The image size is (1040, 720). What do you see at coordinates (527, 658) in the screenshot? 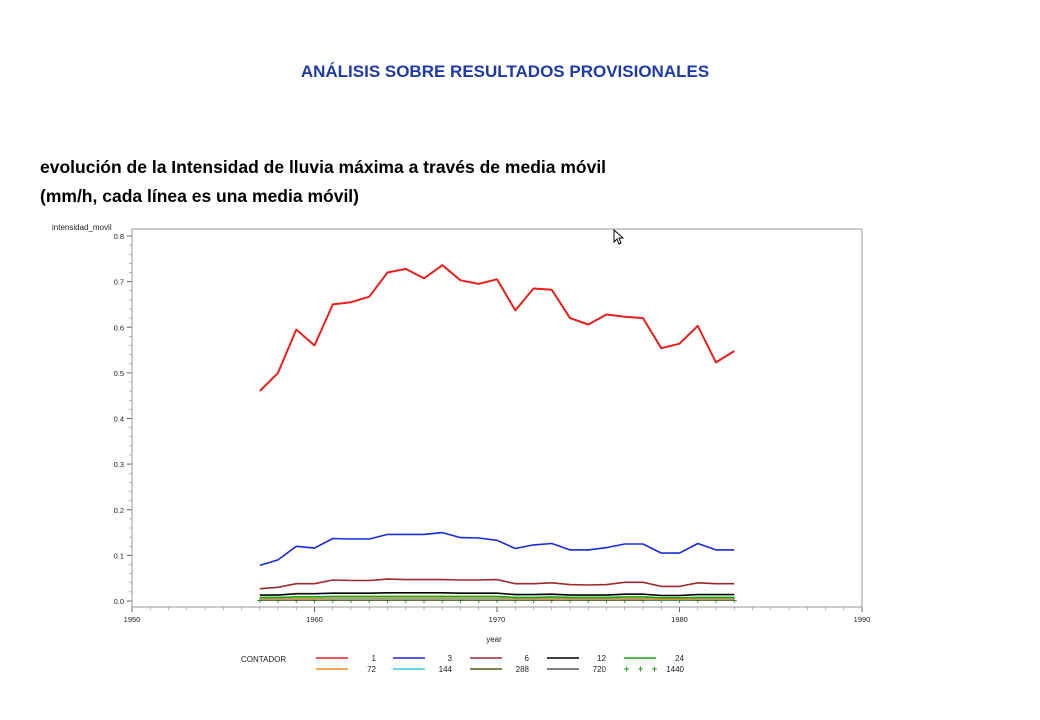
I see `legend-label-6: 6` at bounding box center [527, 658].